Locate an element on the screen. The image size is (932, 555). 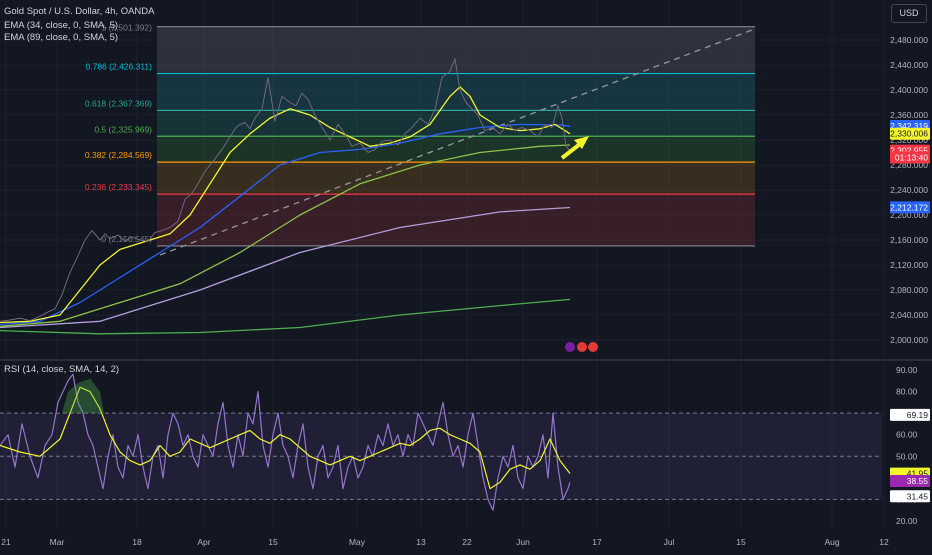
time-tick: Aug is located at coordinates (831, 542).